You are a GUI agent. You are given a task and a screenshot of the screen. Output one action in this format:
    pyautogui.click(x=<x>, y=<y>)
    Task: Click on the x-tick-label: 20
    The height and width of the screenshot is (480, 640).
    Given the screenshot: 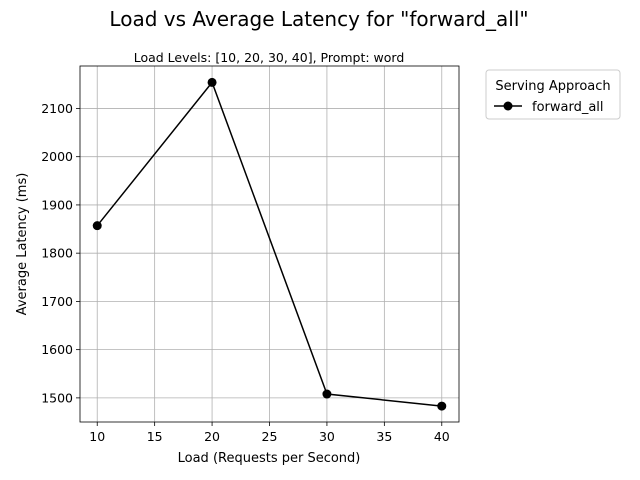 What is the action you would take?
    pyautogui.click(x=212, y=436)
    